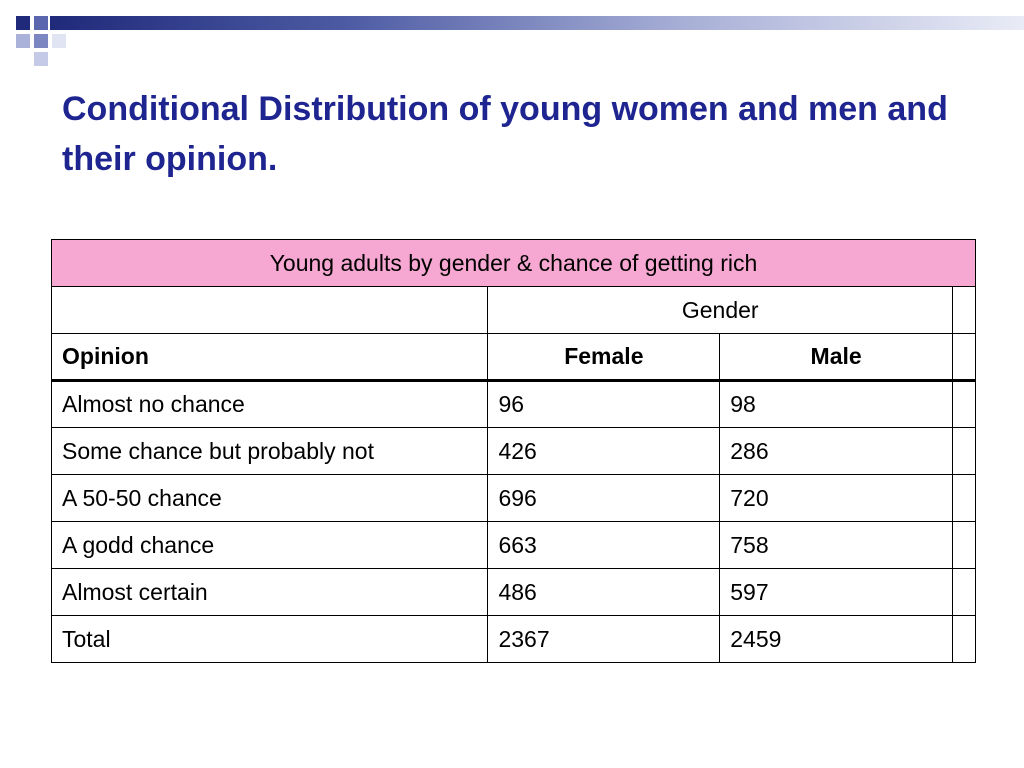  I want to click on female-cell: 663, so click(604, 545).